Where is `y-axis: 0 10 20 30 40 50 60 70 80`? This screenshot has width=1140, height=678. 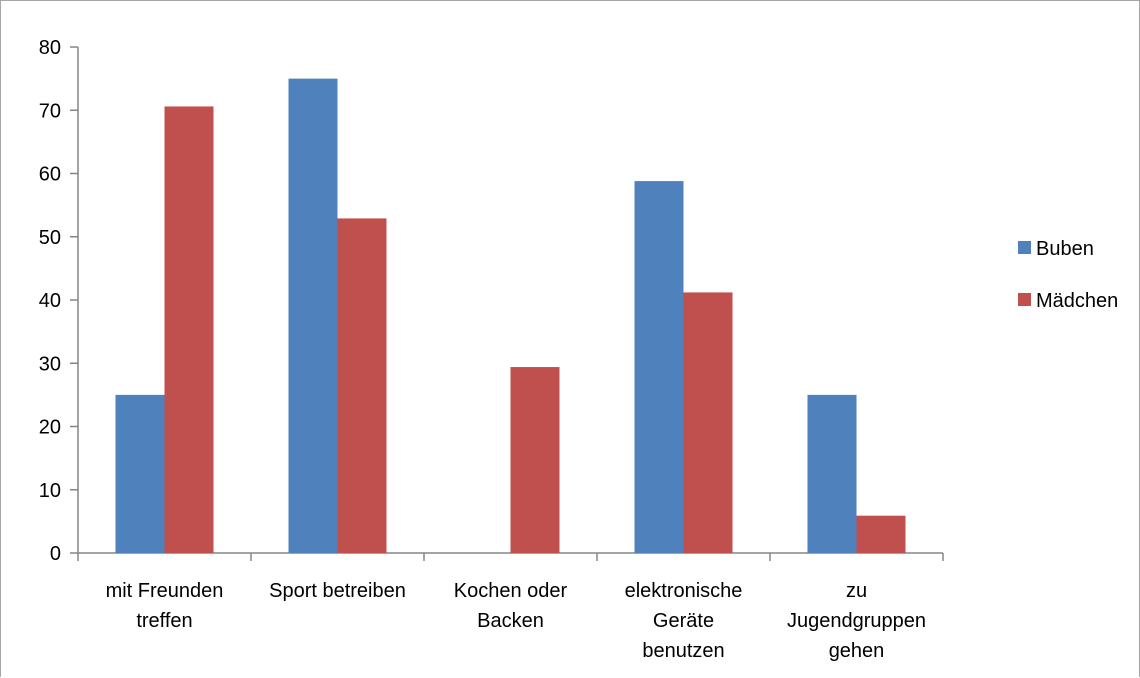
y-axis: 0 10 20 30 40 50 60 70 80 is located at coordinates (59, 301).